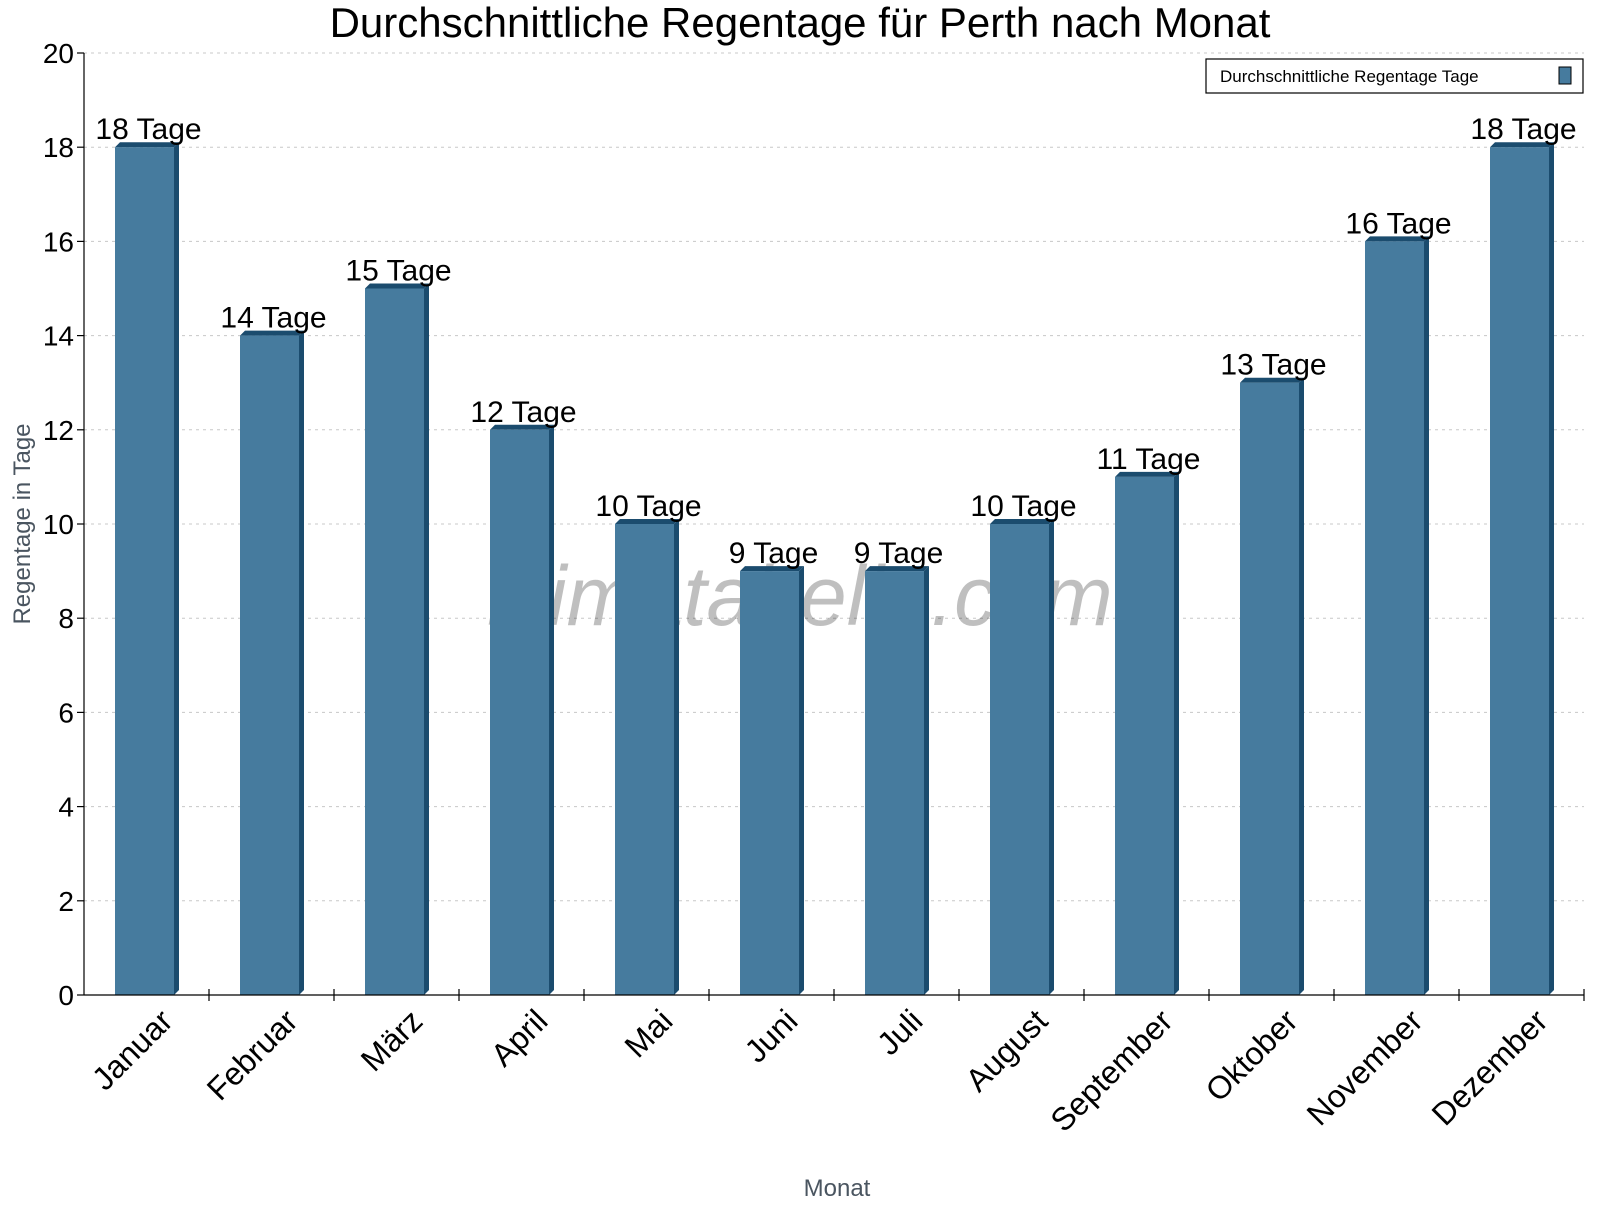 The width and height of the screenshot is (1600, 1205). Describe the element at coordinates (66, 618) in the screenshot. I see `y-tick-label: 8` at that location.